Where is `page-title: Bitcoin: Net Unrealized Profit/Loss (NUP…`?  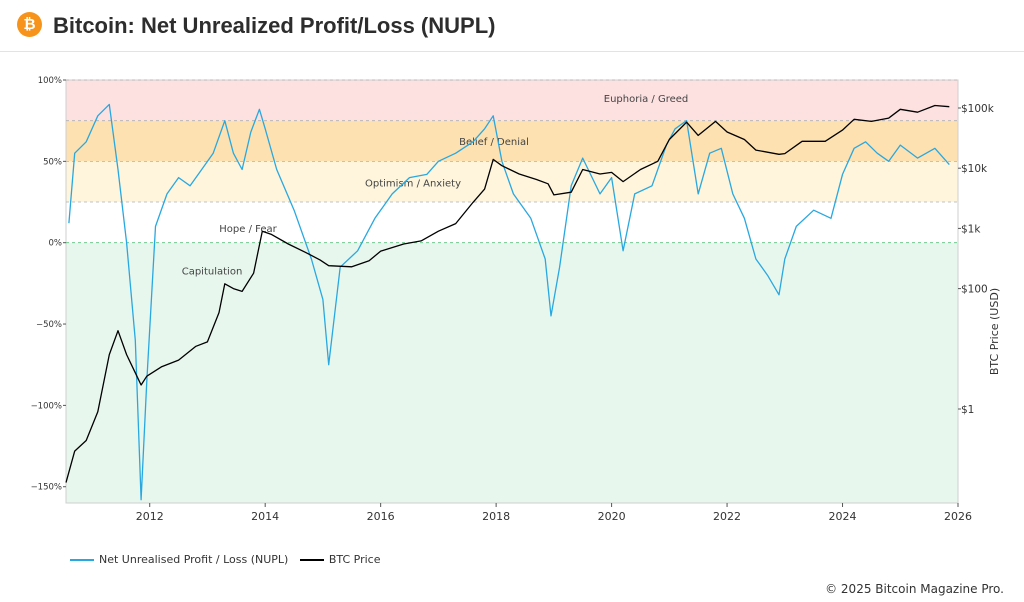
page-title: Bitcoin: Net Unrealized Profit/Loss (NUP… is located at coordinates (274, 25).